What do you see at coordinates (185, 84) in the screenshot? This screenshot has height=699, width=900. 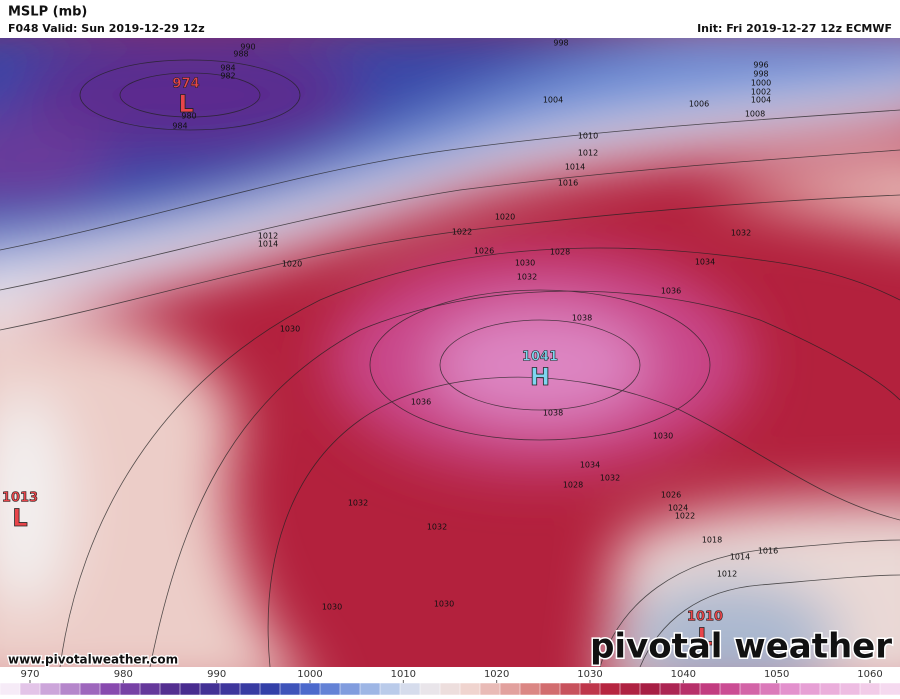 I see `center-value: 974` at bounding box center [185, 84].